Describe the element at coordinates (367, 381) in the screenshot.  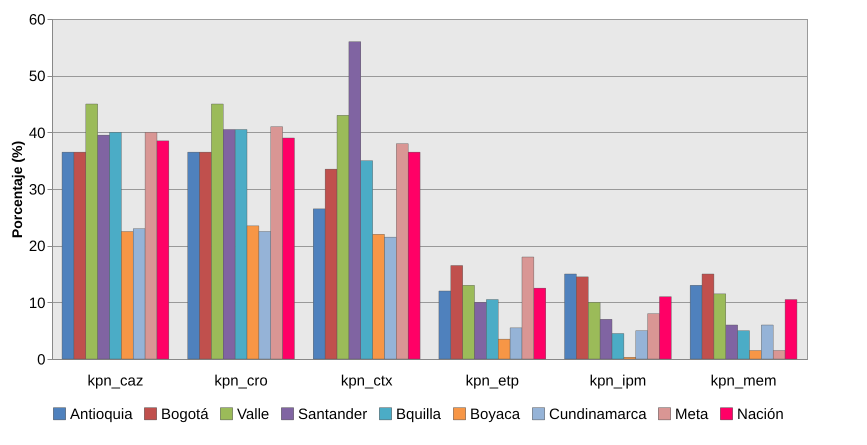
I see `x-tick-label: kpn_ctx` at that location.